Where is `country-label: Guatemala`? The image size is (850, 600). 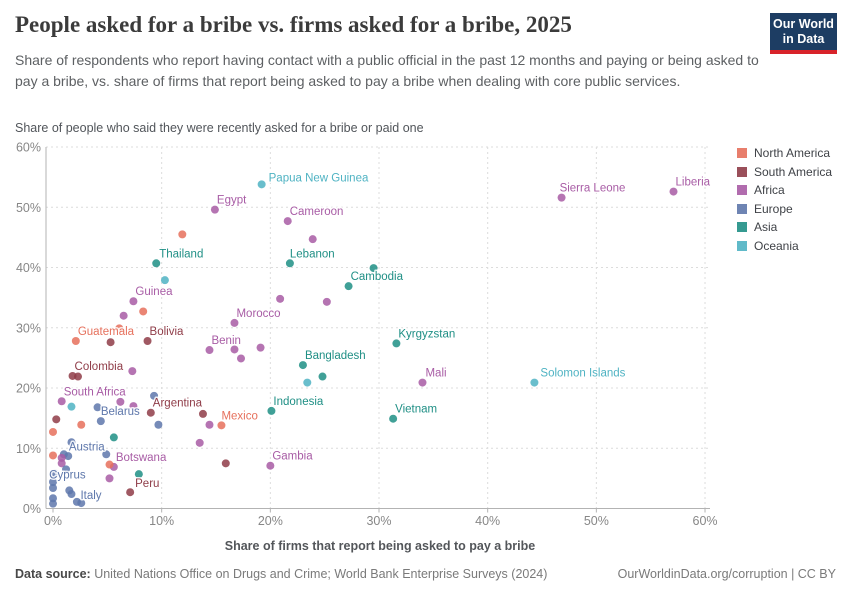 country-label: Guatemala is located at coordinates (106, 332).